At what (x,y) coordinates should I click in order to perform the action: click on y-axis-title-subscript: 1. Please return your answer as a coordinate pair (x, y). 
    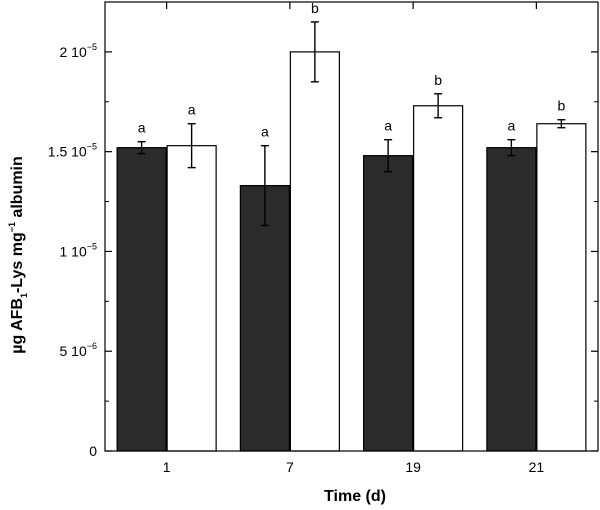
    Looking at the image, I should click on (24, 295).